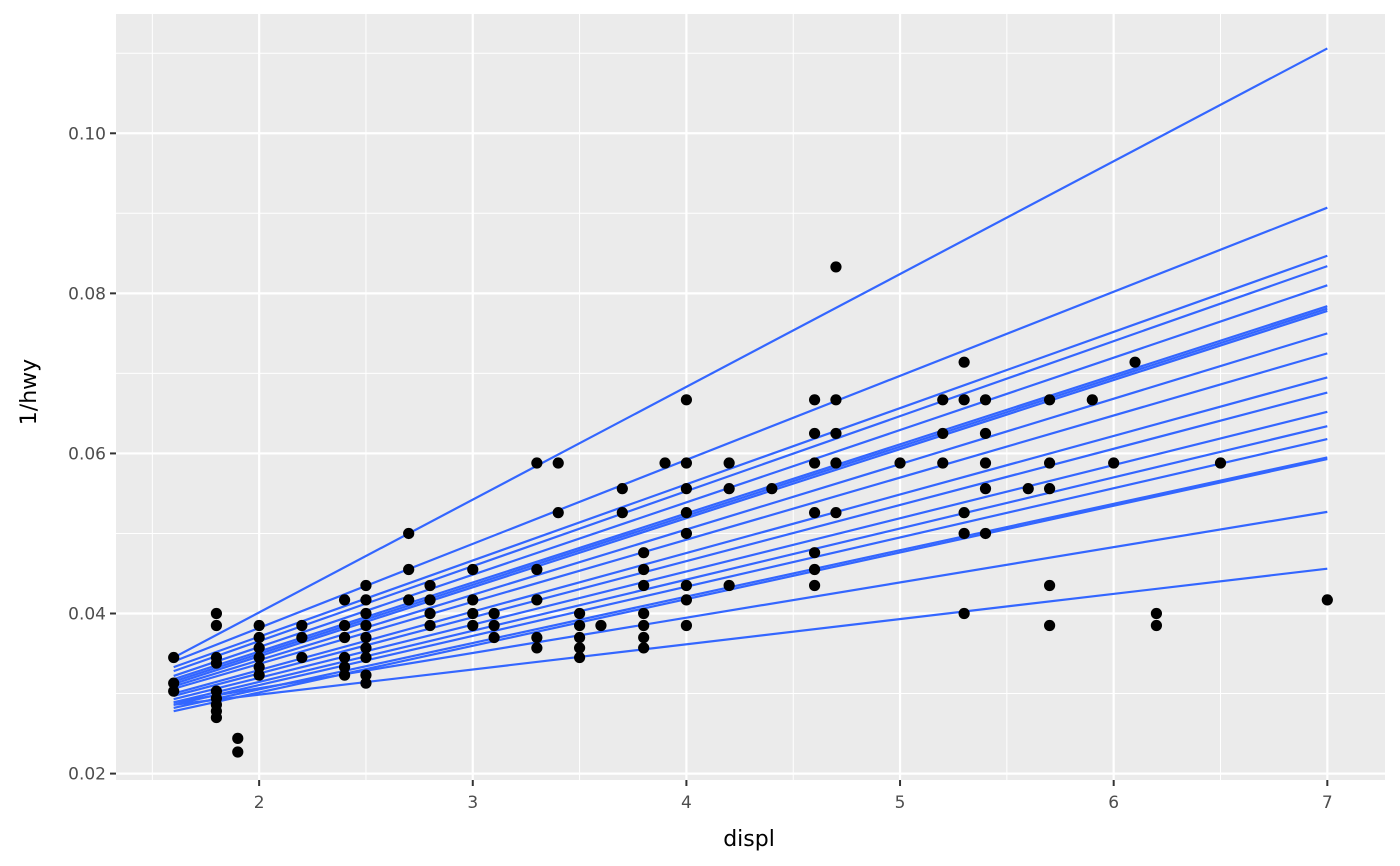 The height and width of the screenshot is (866, 1400). What do you see at coordinates (92, 454) in the screenshot?
I see `y-axis-ticks: 0.02 0.04 0.06 0.08 0.10` at bounding box center [92, 454].